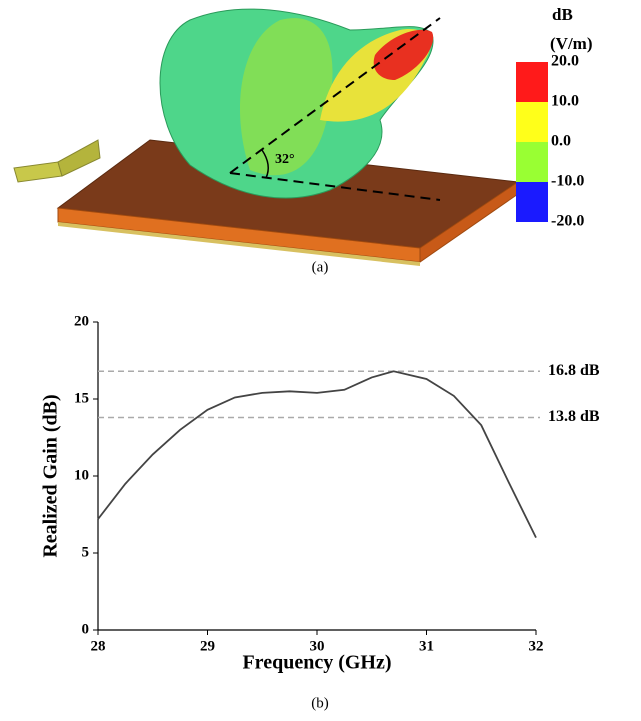 This screenshot has height=721, width=641. I want to click on y-axis-label: Realized Gain (dB), so click(51, 475).